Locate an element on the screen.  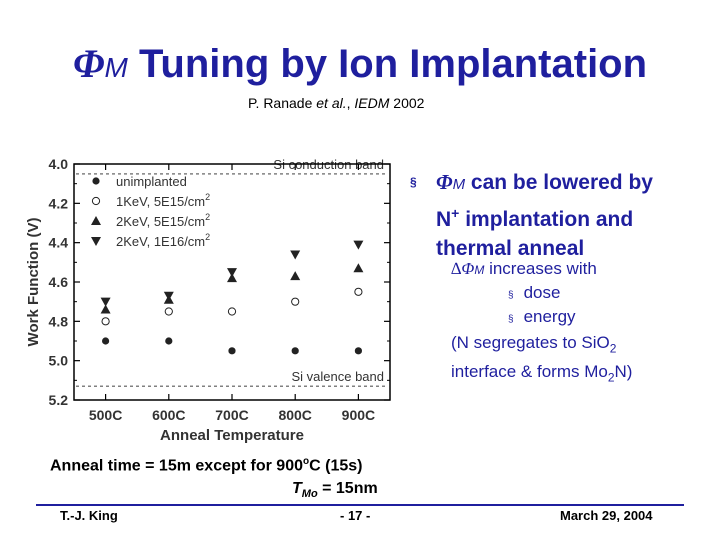
footer-divider is located at coordinates (360, 505).